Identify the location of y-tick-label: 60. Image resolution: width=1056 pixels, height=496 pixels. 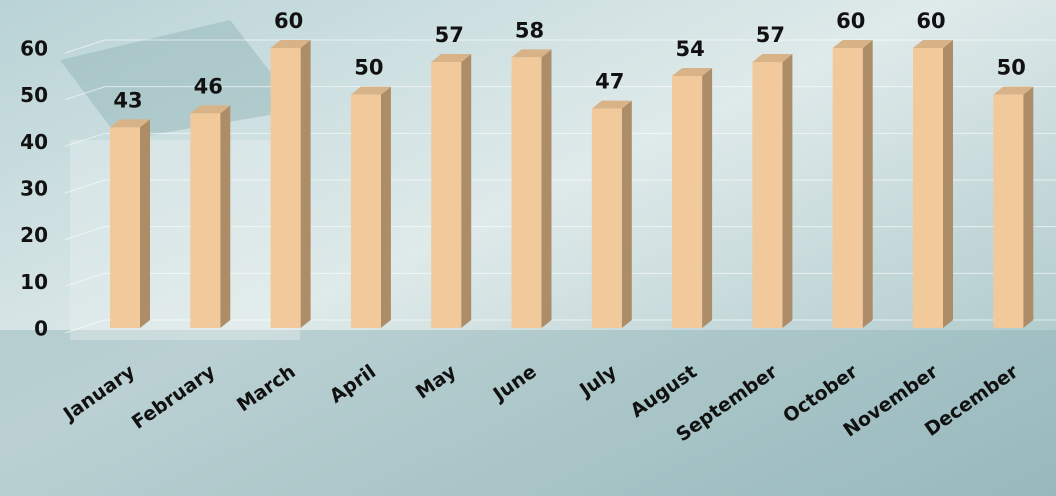
(34, 49).